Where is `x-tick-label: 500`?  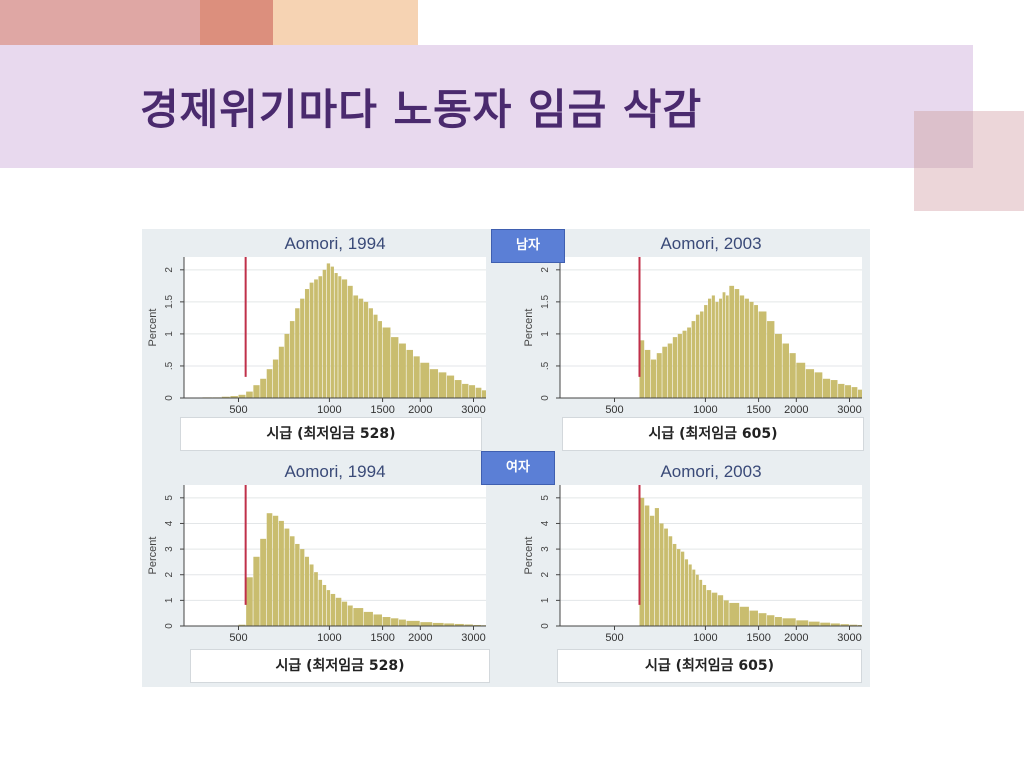
x-tick-label: 500 is located at coordinates (238, 638).